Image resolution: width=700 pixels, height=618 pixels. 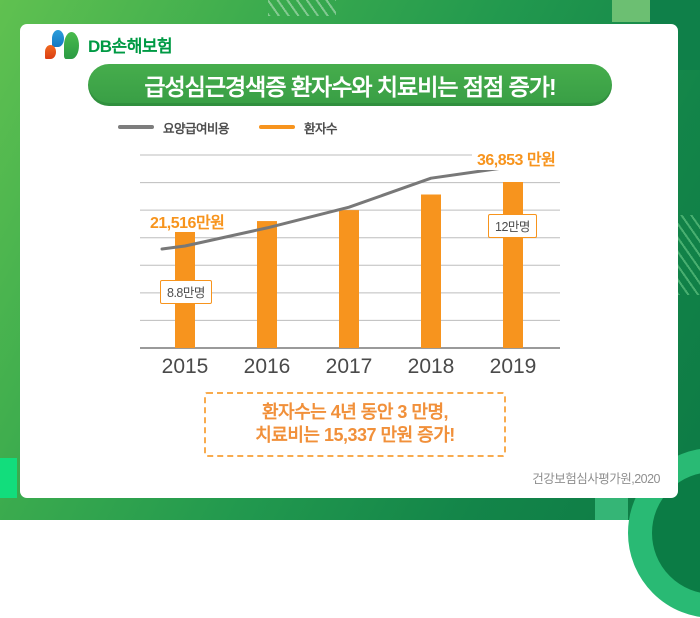 What do you see at coordinates (267, 366) in the screenshot?
I see `x-tick-2016: 2016` at bounding box center [267, 366].